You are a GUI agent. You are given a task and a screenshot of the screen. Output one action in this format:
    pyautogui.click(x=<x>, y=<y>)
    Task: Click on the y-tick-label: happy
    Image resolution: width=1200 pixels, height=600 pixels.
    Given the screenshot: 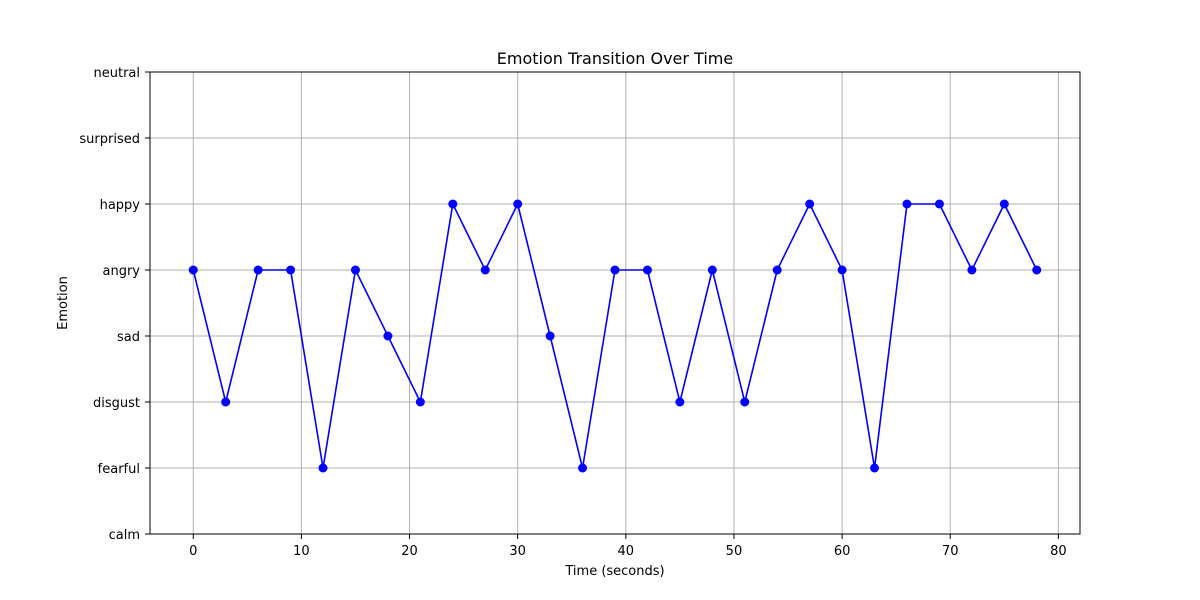 What is the action you would take?
    pyautogui.click(x=120, y=205)
    